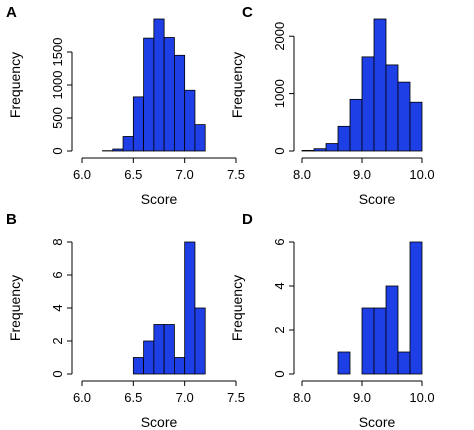 Image resolution: width=474 pixels, height=430 pixels. What do you see at coordinates (247, 12) in the screenshot?
I see `panel-c-letter: C` at bounding box center [247, 12].